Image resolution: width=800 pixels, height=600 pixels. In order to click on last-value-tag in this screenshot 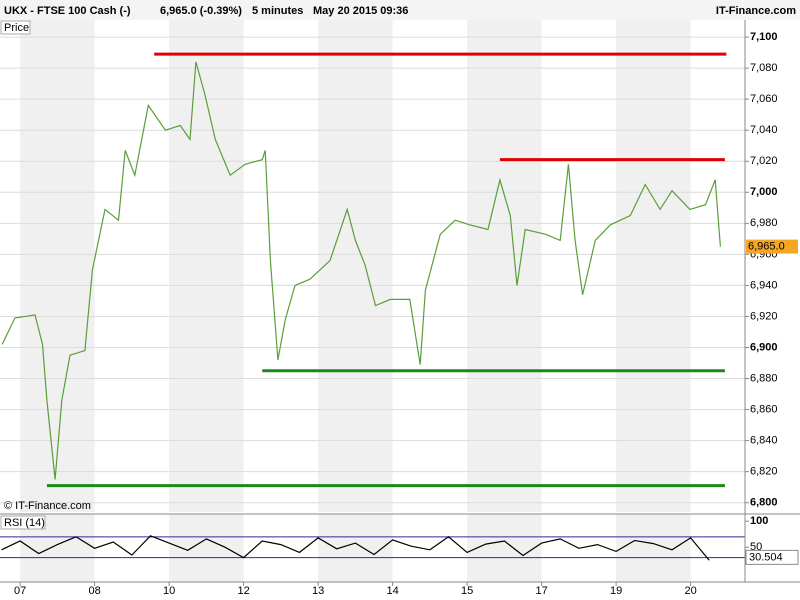, I will do `click(772, 557)`.